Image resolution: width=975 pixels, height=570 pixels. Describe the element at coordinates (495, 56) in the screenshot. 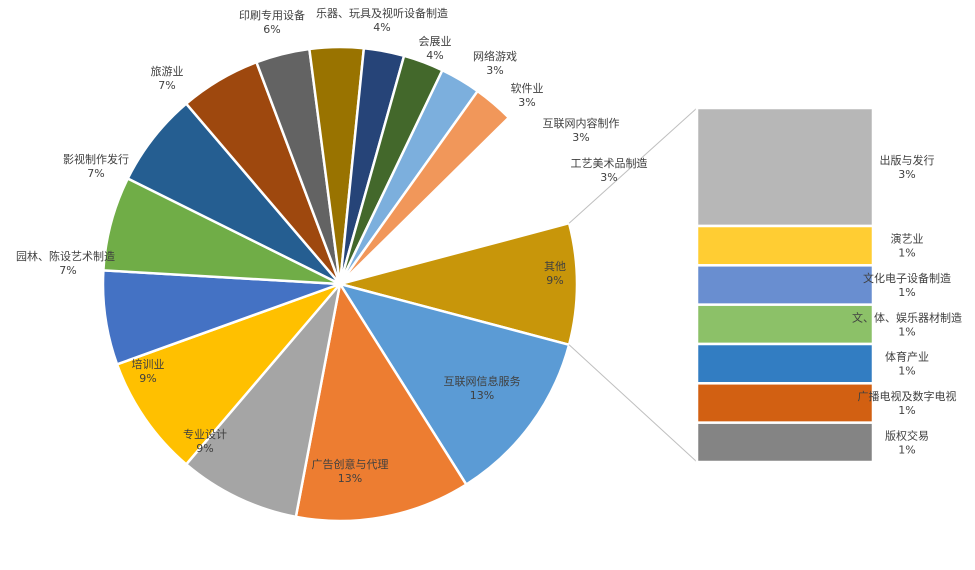

I see `slice-label: 网络游戏` at that location.